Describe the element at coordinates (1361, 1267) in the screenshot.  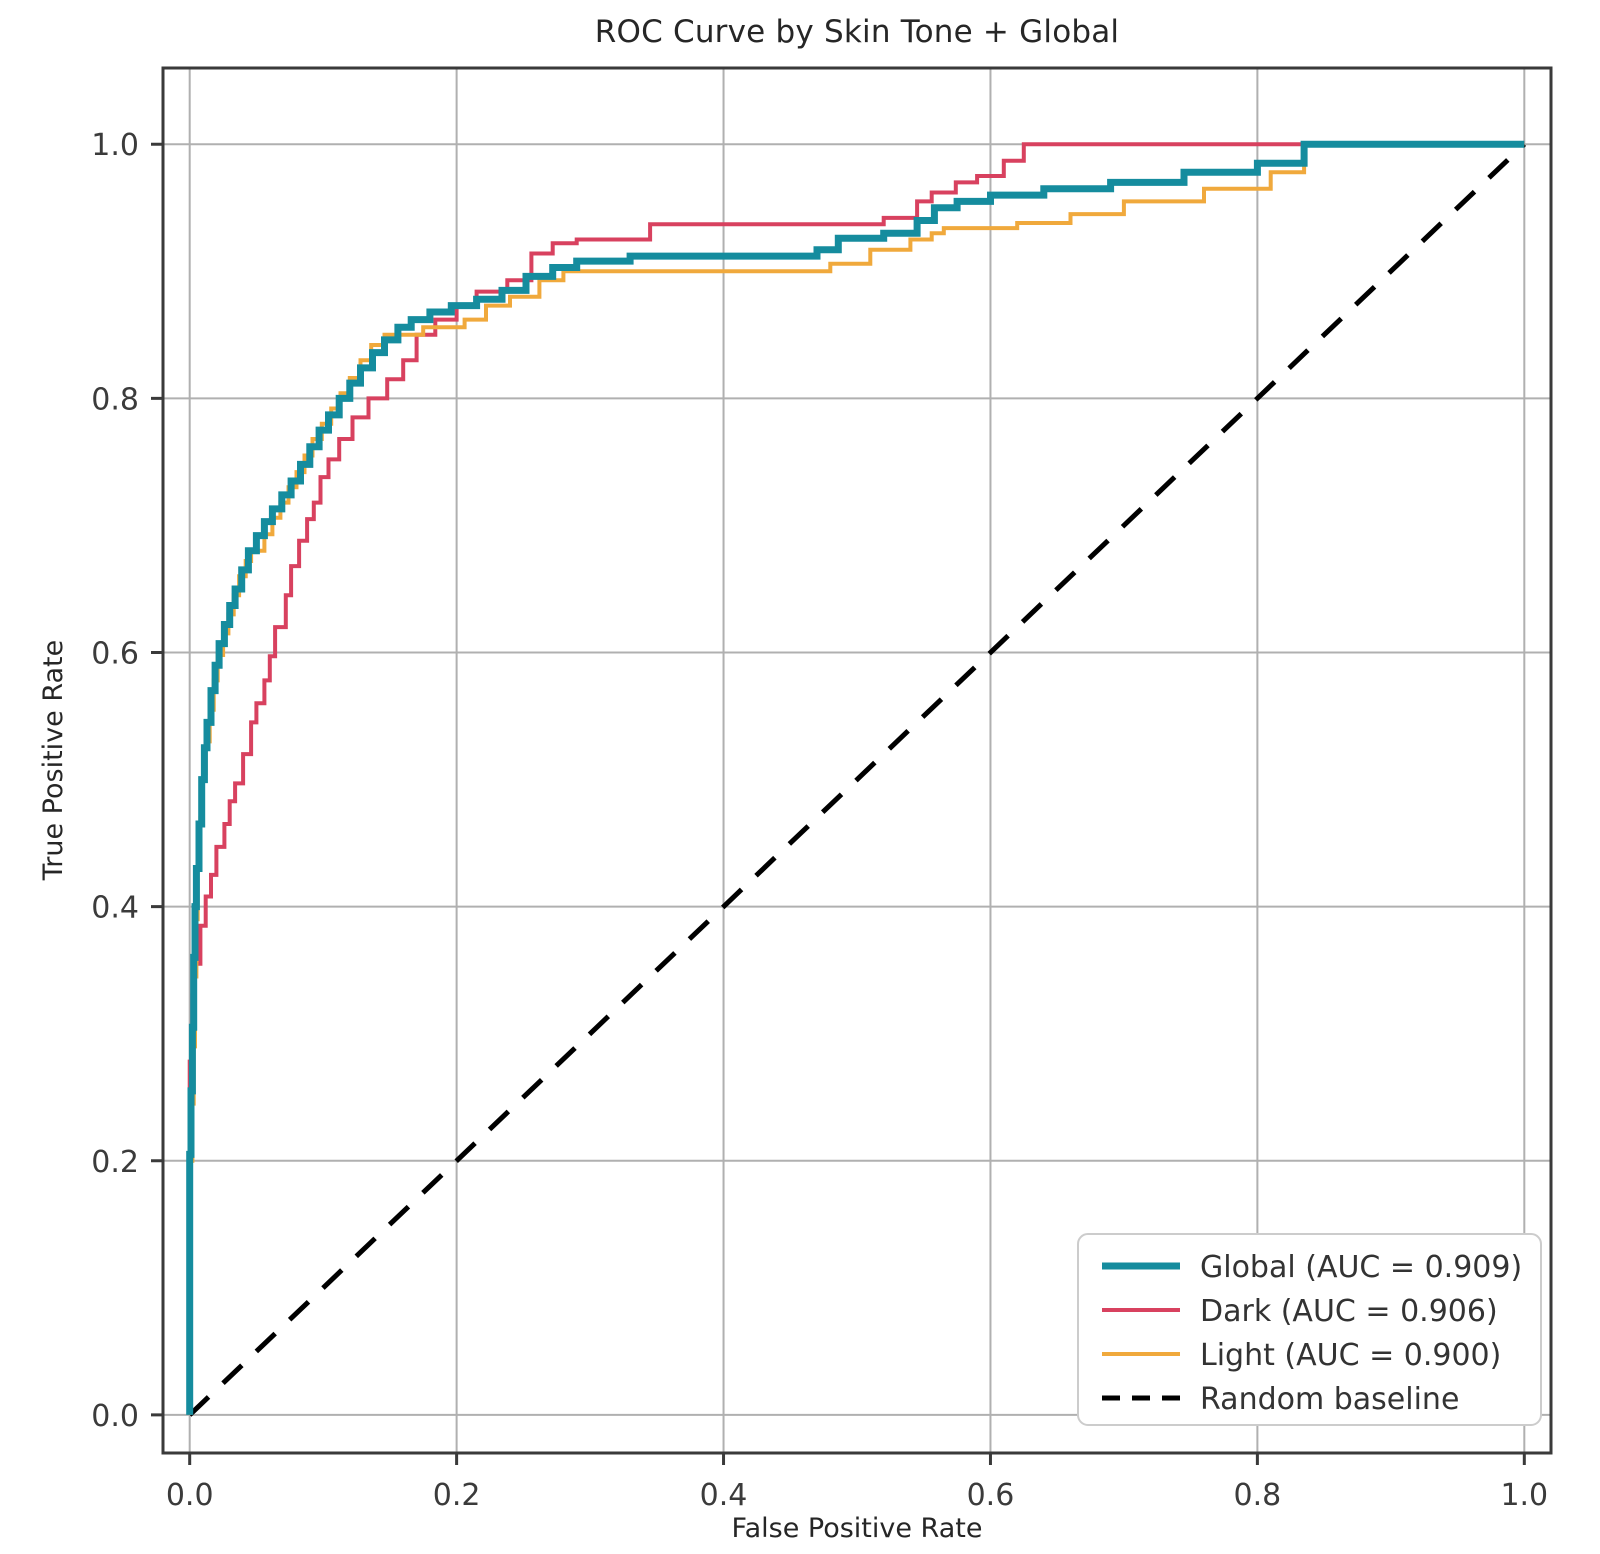
I see `legend-label-global: Global (AUC = 0.909)` at that location.